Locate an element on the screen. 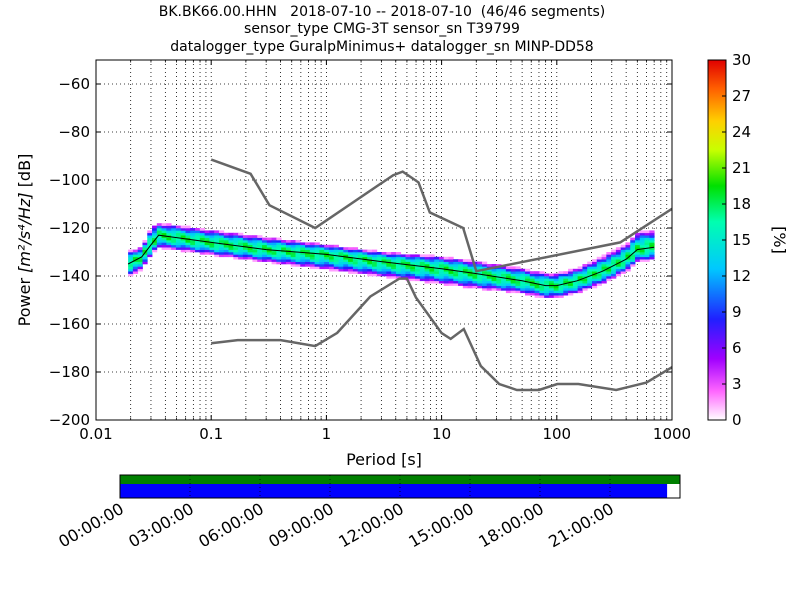 This screenshot has height=600, width=800. timeline-label: 18:00:00 is located at coordinates (511, 525).